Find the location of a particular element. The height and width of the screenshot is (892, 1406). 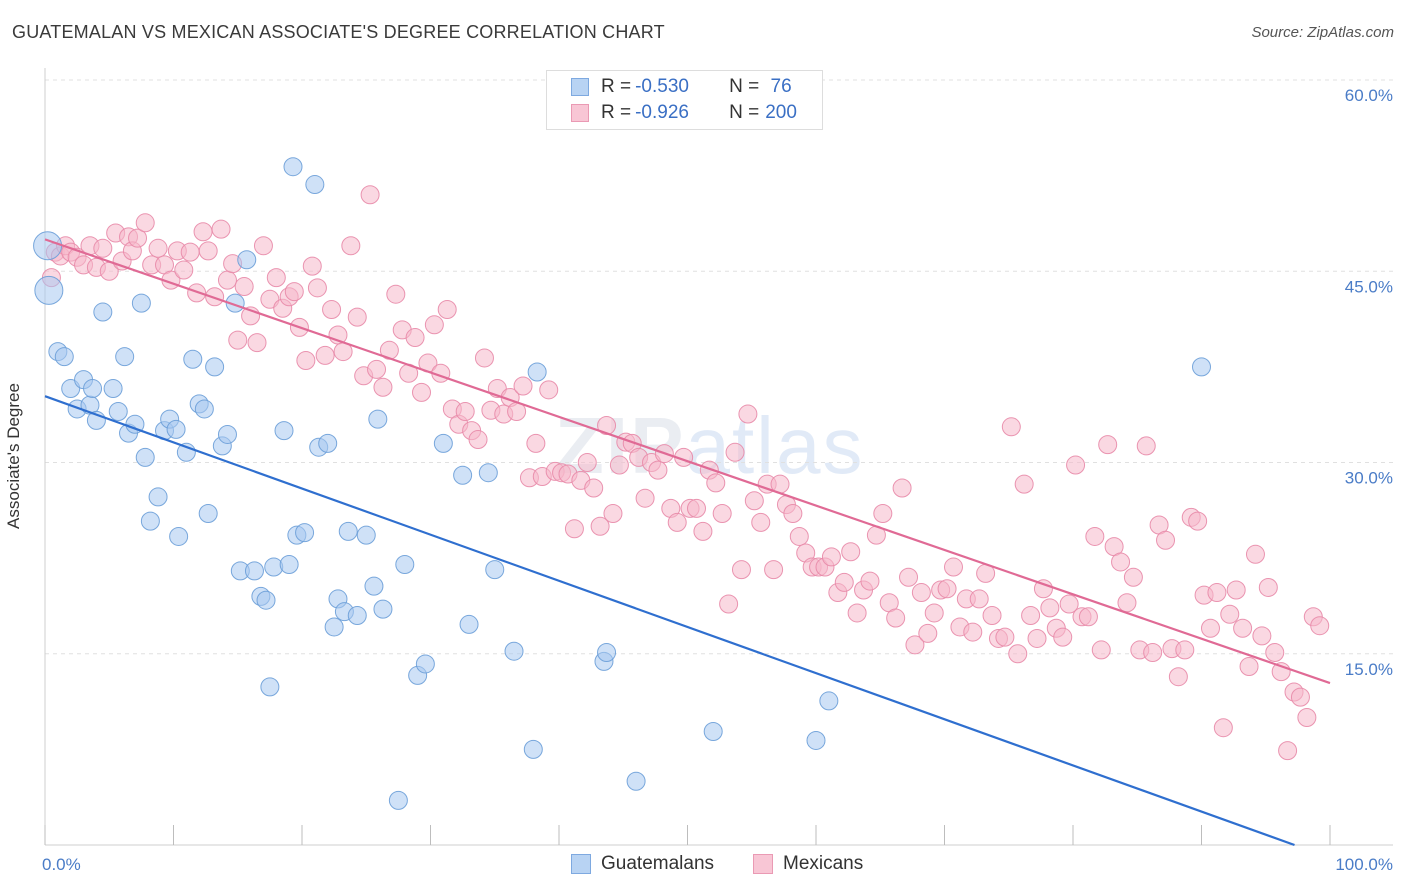

y-tick-label: 30.0% is located at coordinates (1369, 478).